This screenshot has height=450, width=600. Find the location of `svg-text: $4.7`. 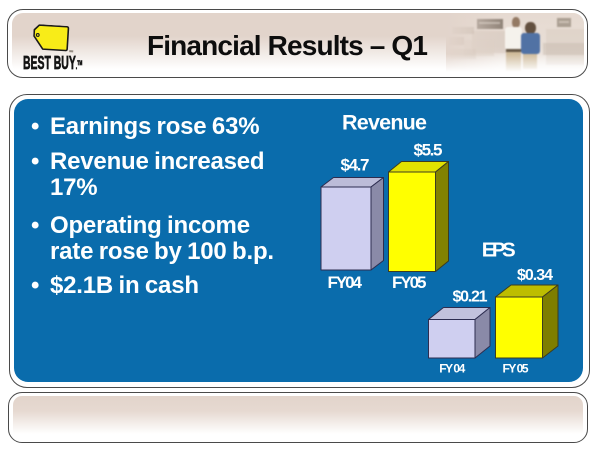

svg-text: $4.7 is located at coordinates (355, 165).